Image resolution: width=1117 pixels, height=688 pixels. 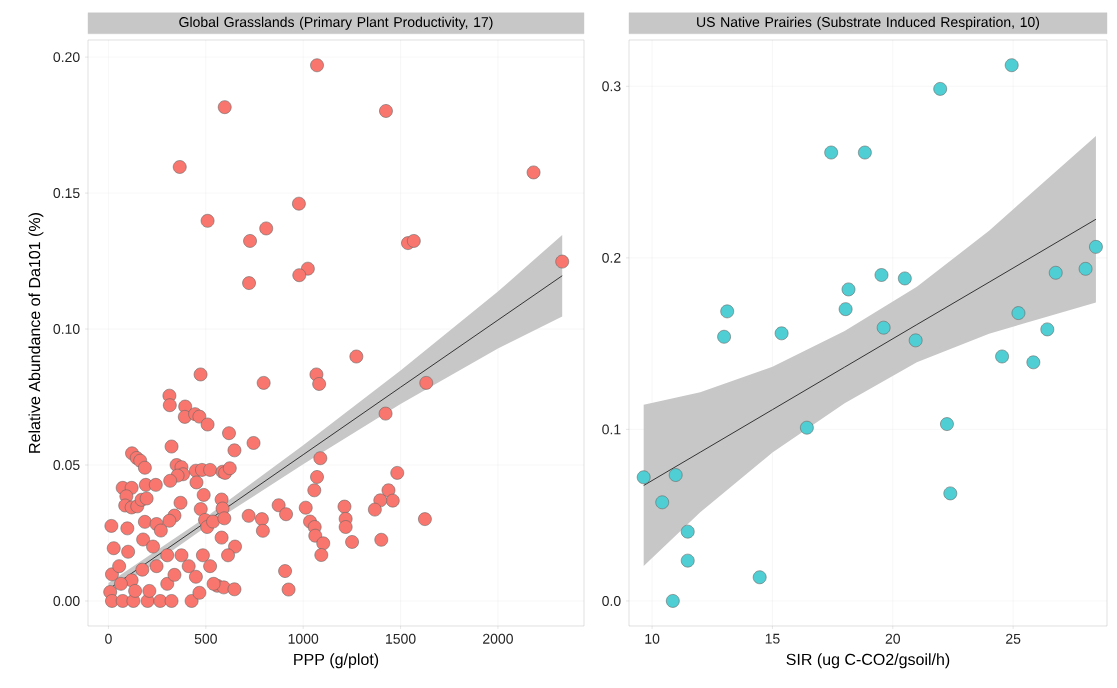 I want to click on x-axis-title: PPP (g/plot), so click(x=336, y=661).